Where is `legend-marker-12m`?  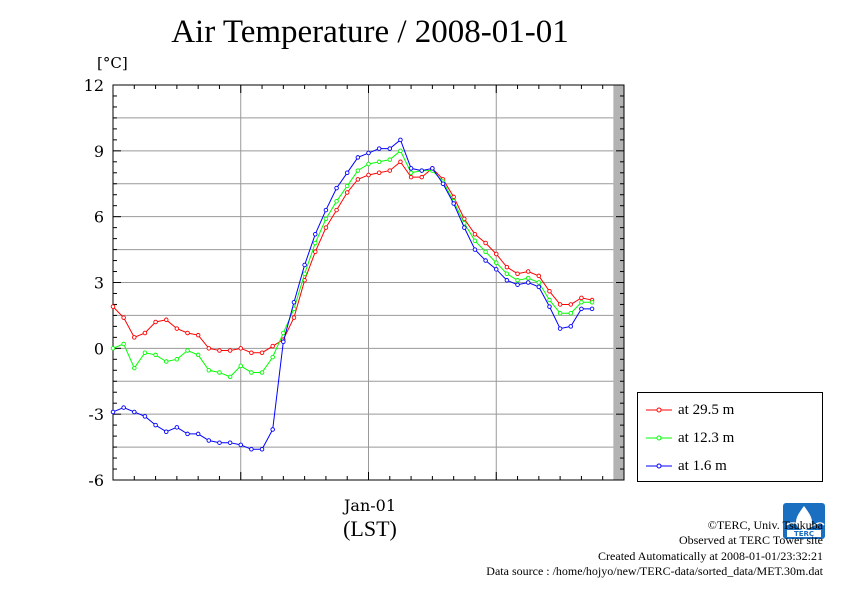 legend-marker-12m is located at coordinates (659, 438).